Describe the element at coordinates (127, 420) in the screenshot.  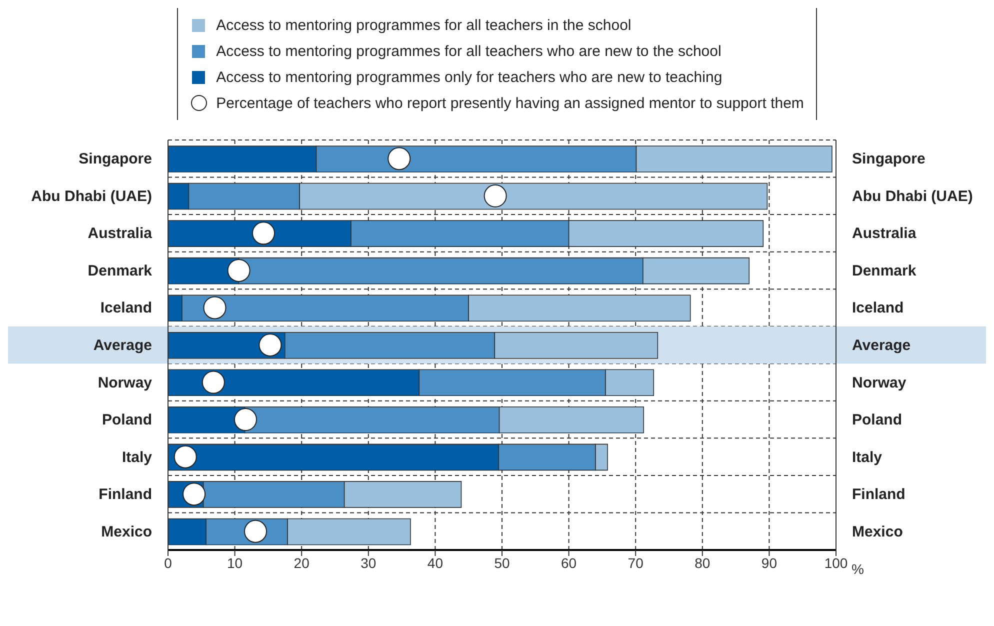
I see `y-tick-label: Poland` at that location.